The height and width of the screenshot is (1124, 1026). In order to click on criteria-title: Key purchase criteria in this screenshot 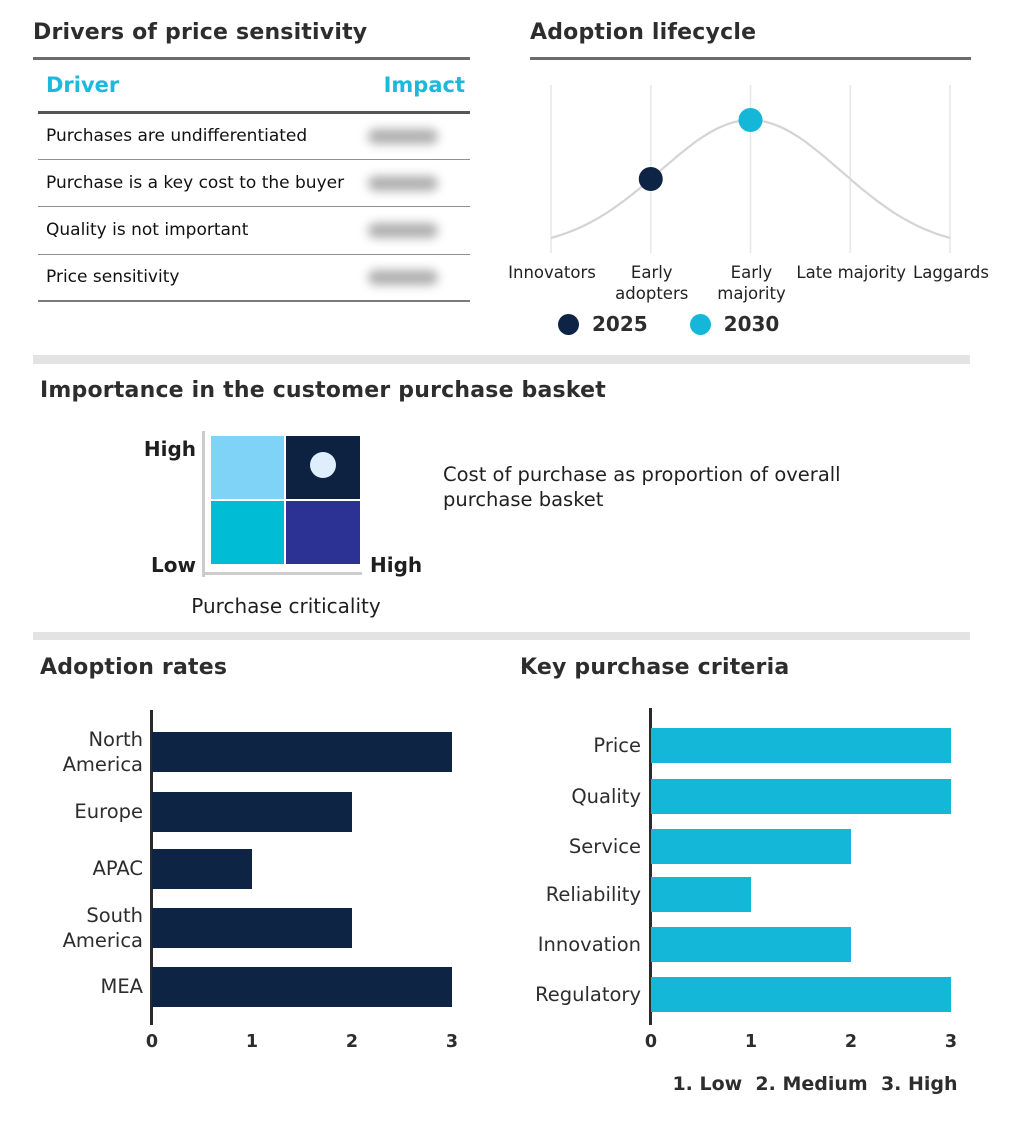, I will do `click(655, 667)`.